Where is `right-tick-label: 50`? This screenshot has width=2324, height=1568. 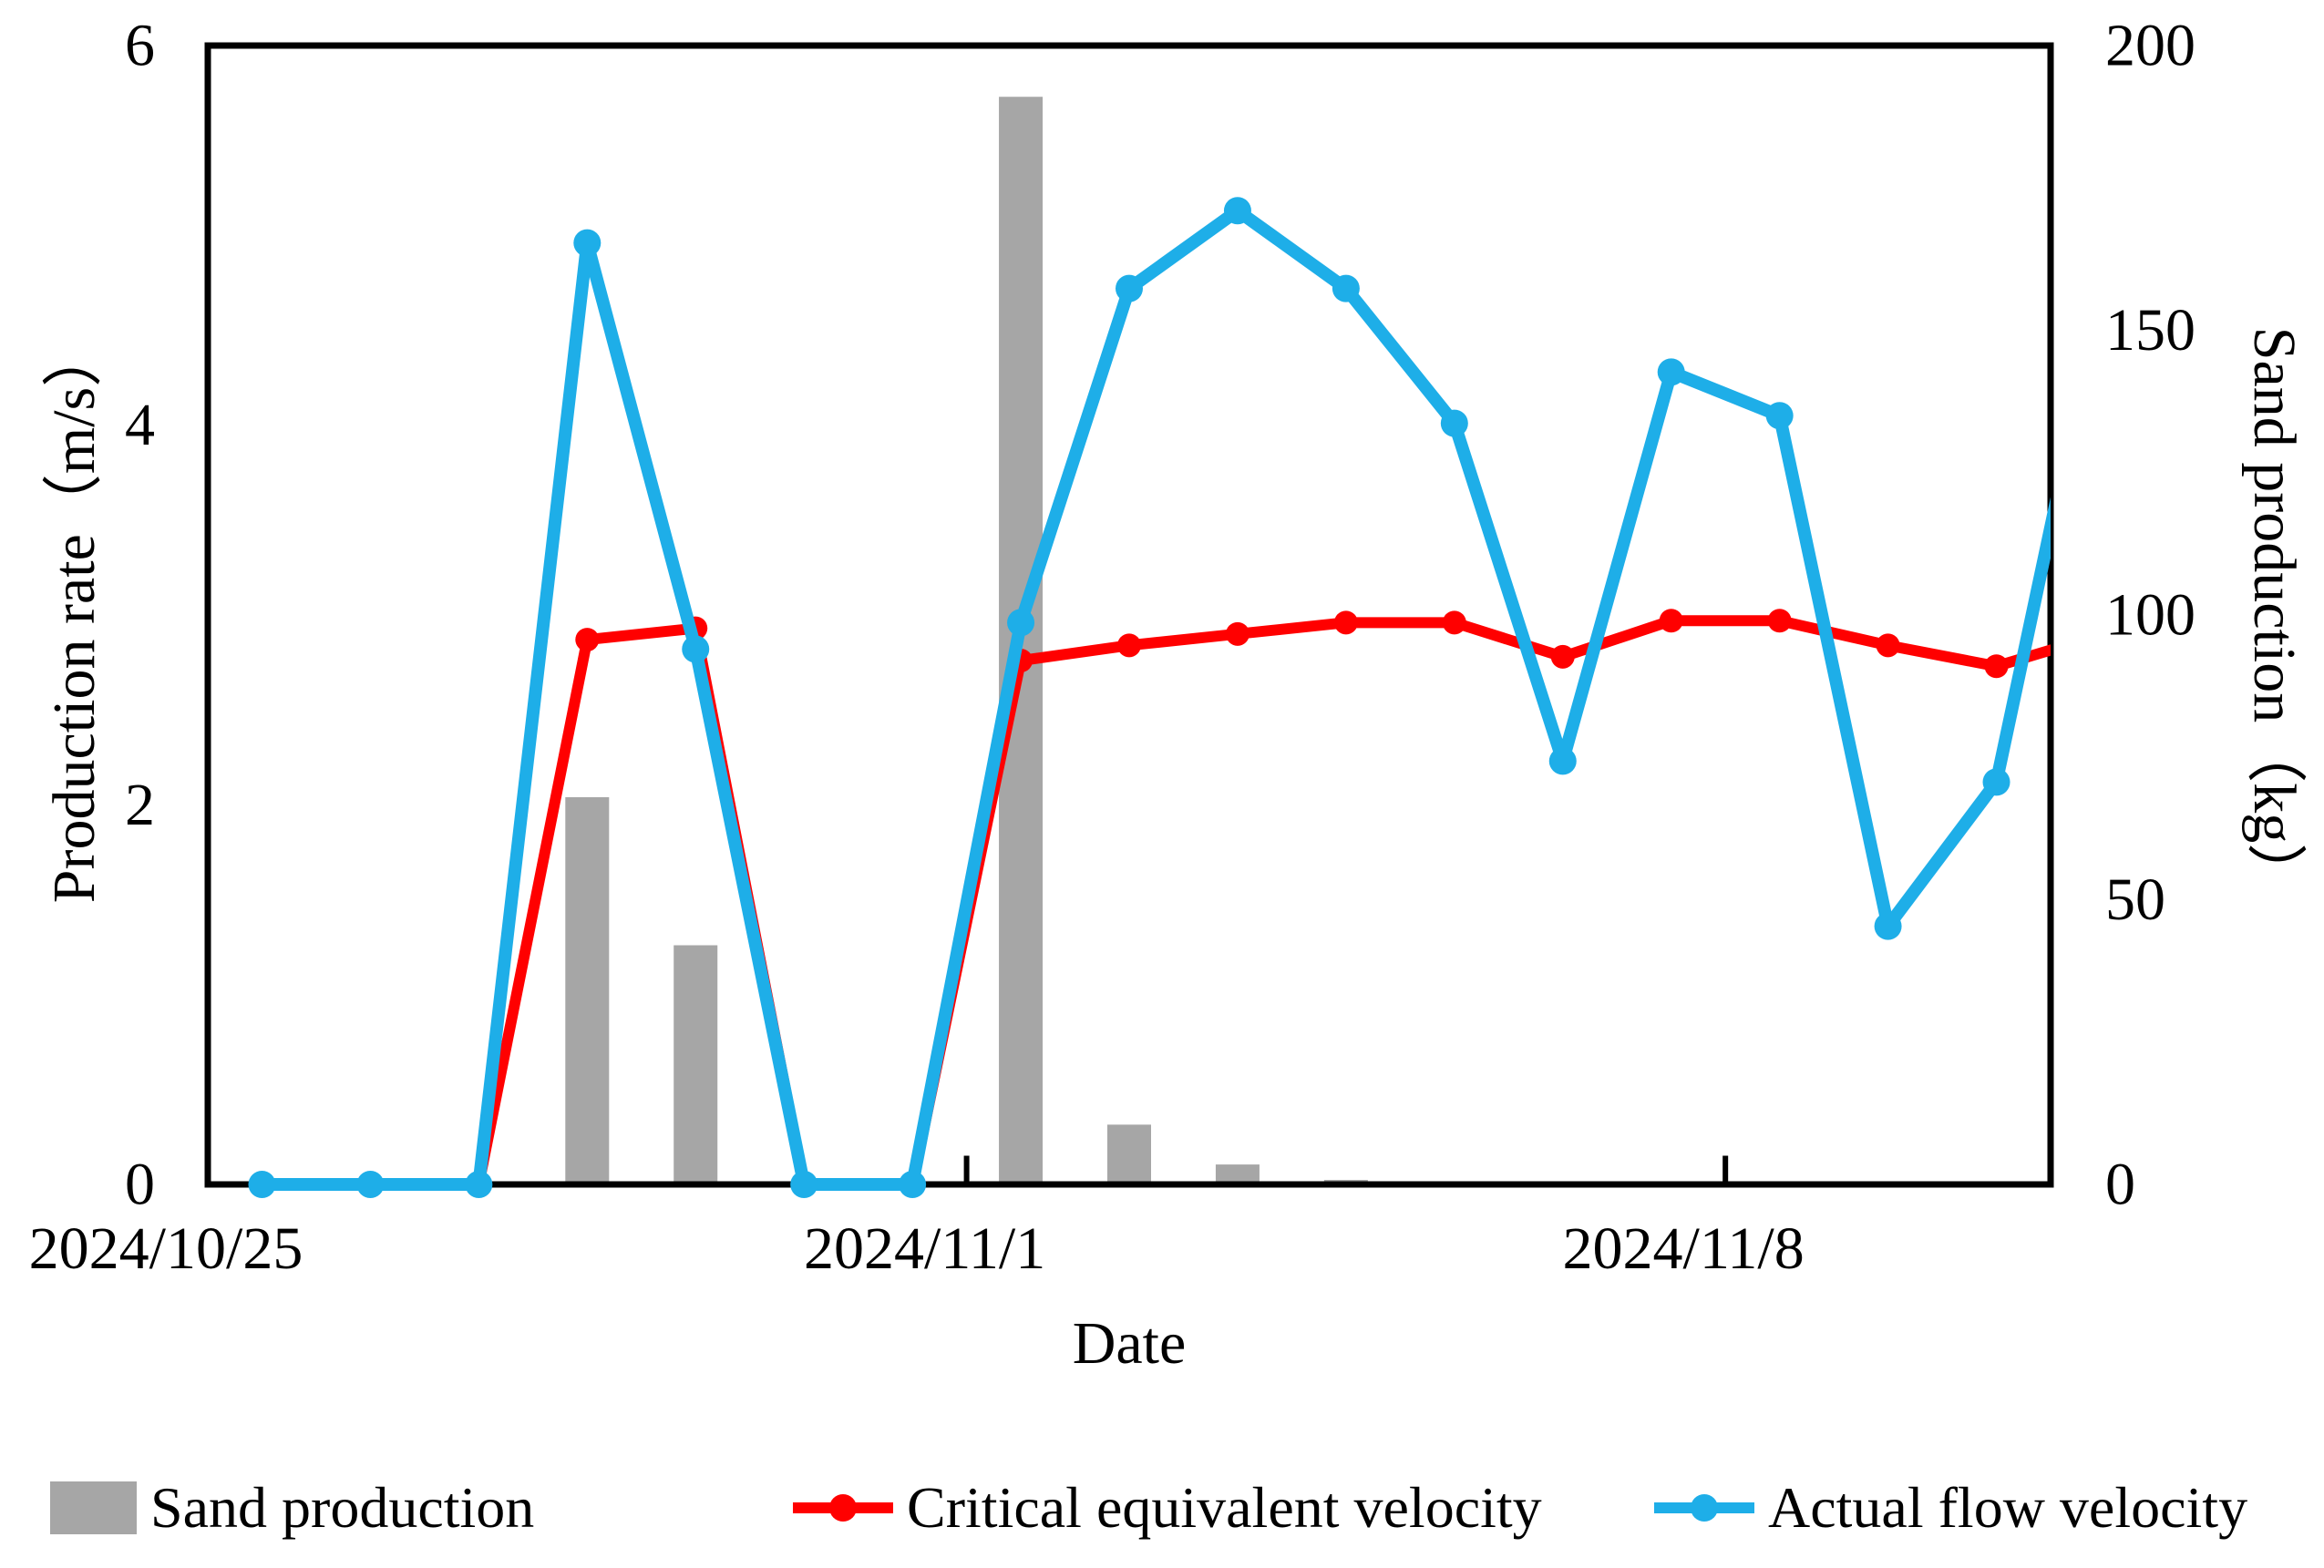 right-tick-label: 50 is located at coordinates (2135, 899).